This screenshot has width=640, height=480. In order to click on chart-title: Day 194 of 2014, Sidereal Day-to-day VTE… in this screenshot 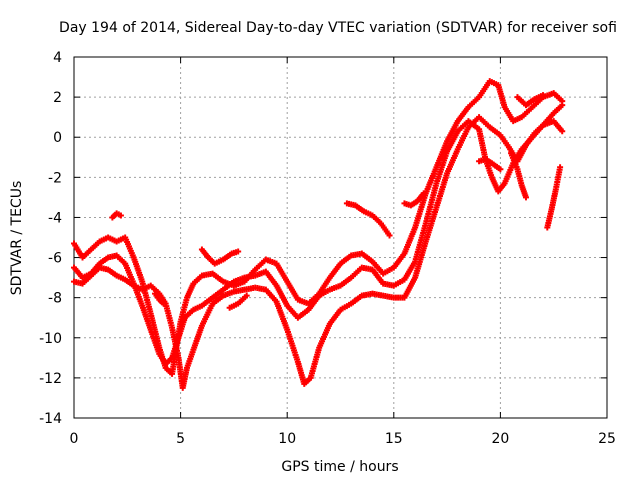, I will do `click(338, 28)`.